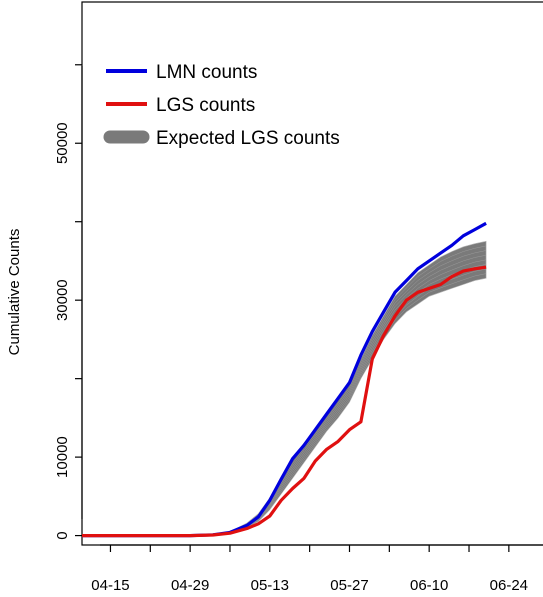  Describe the element at coordinates (206, 72) in the screenshot. I see `legend-label-lmn: LMN counts` at that location.